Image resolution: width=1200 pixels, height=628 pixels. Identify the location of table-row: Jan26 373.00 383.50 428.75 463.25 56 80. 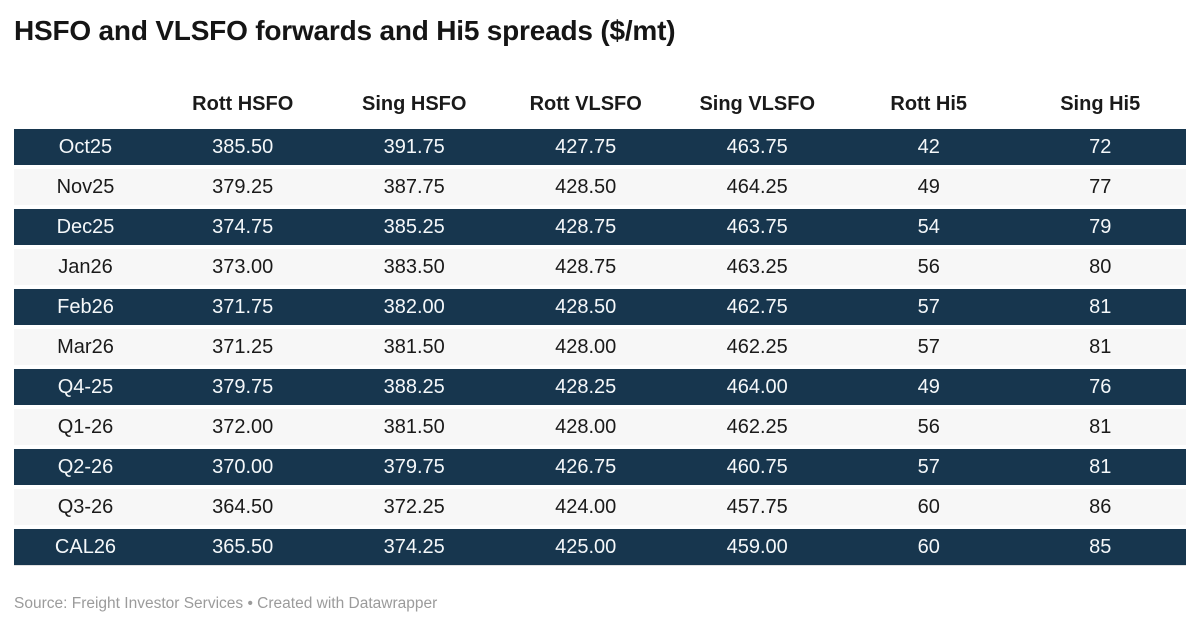
(600, 269).